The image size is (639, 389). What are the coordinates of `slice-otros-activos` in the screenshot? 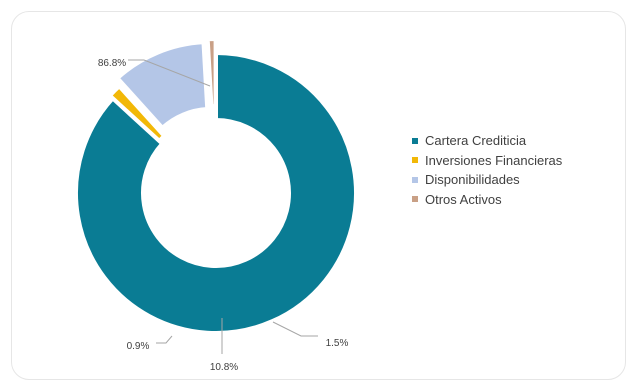 It's located at (211, 73).